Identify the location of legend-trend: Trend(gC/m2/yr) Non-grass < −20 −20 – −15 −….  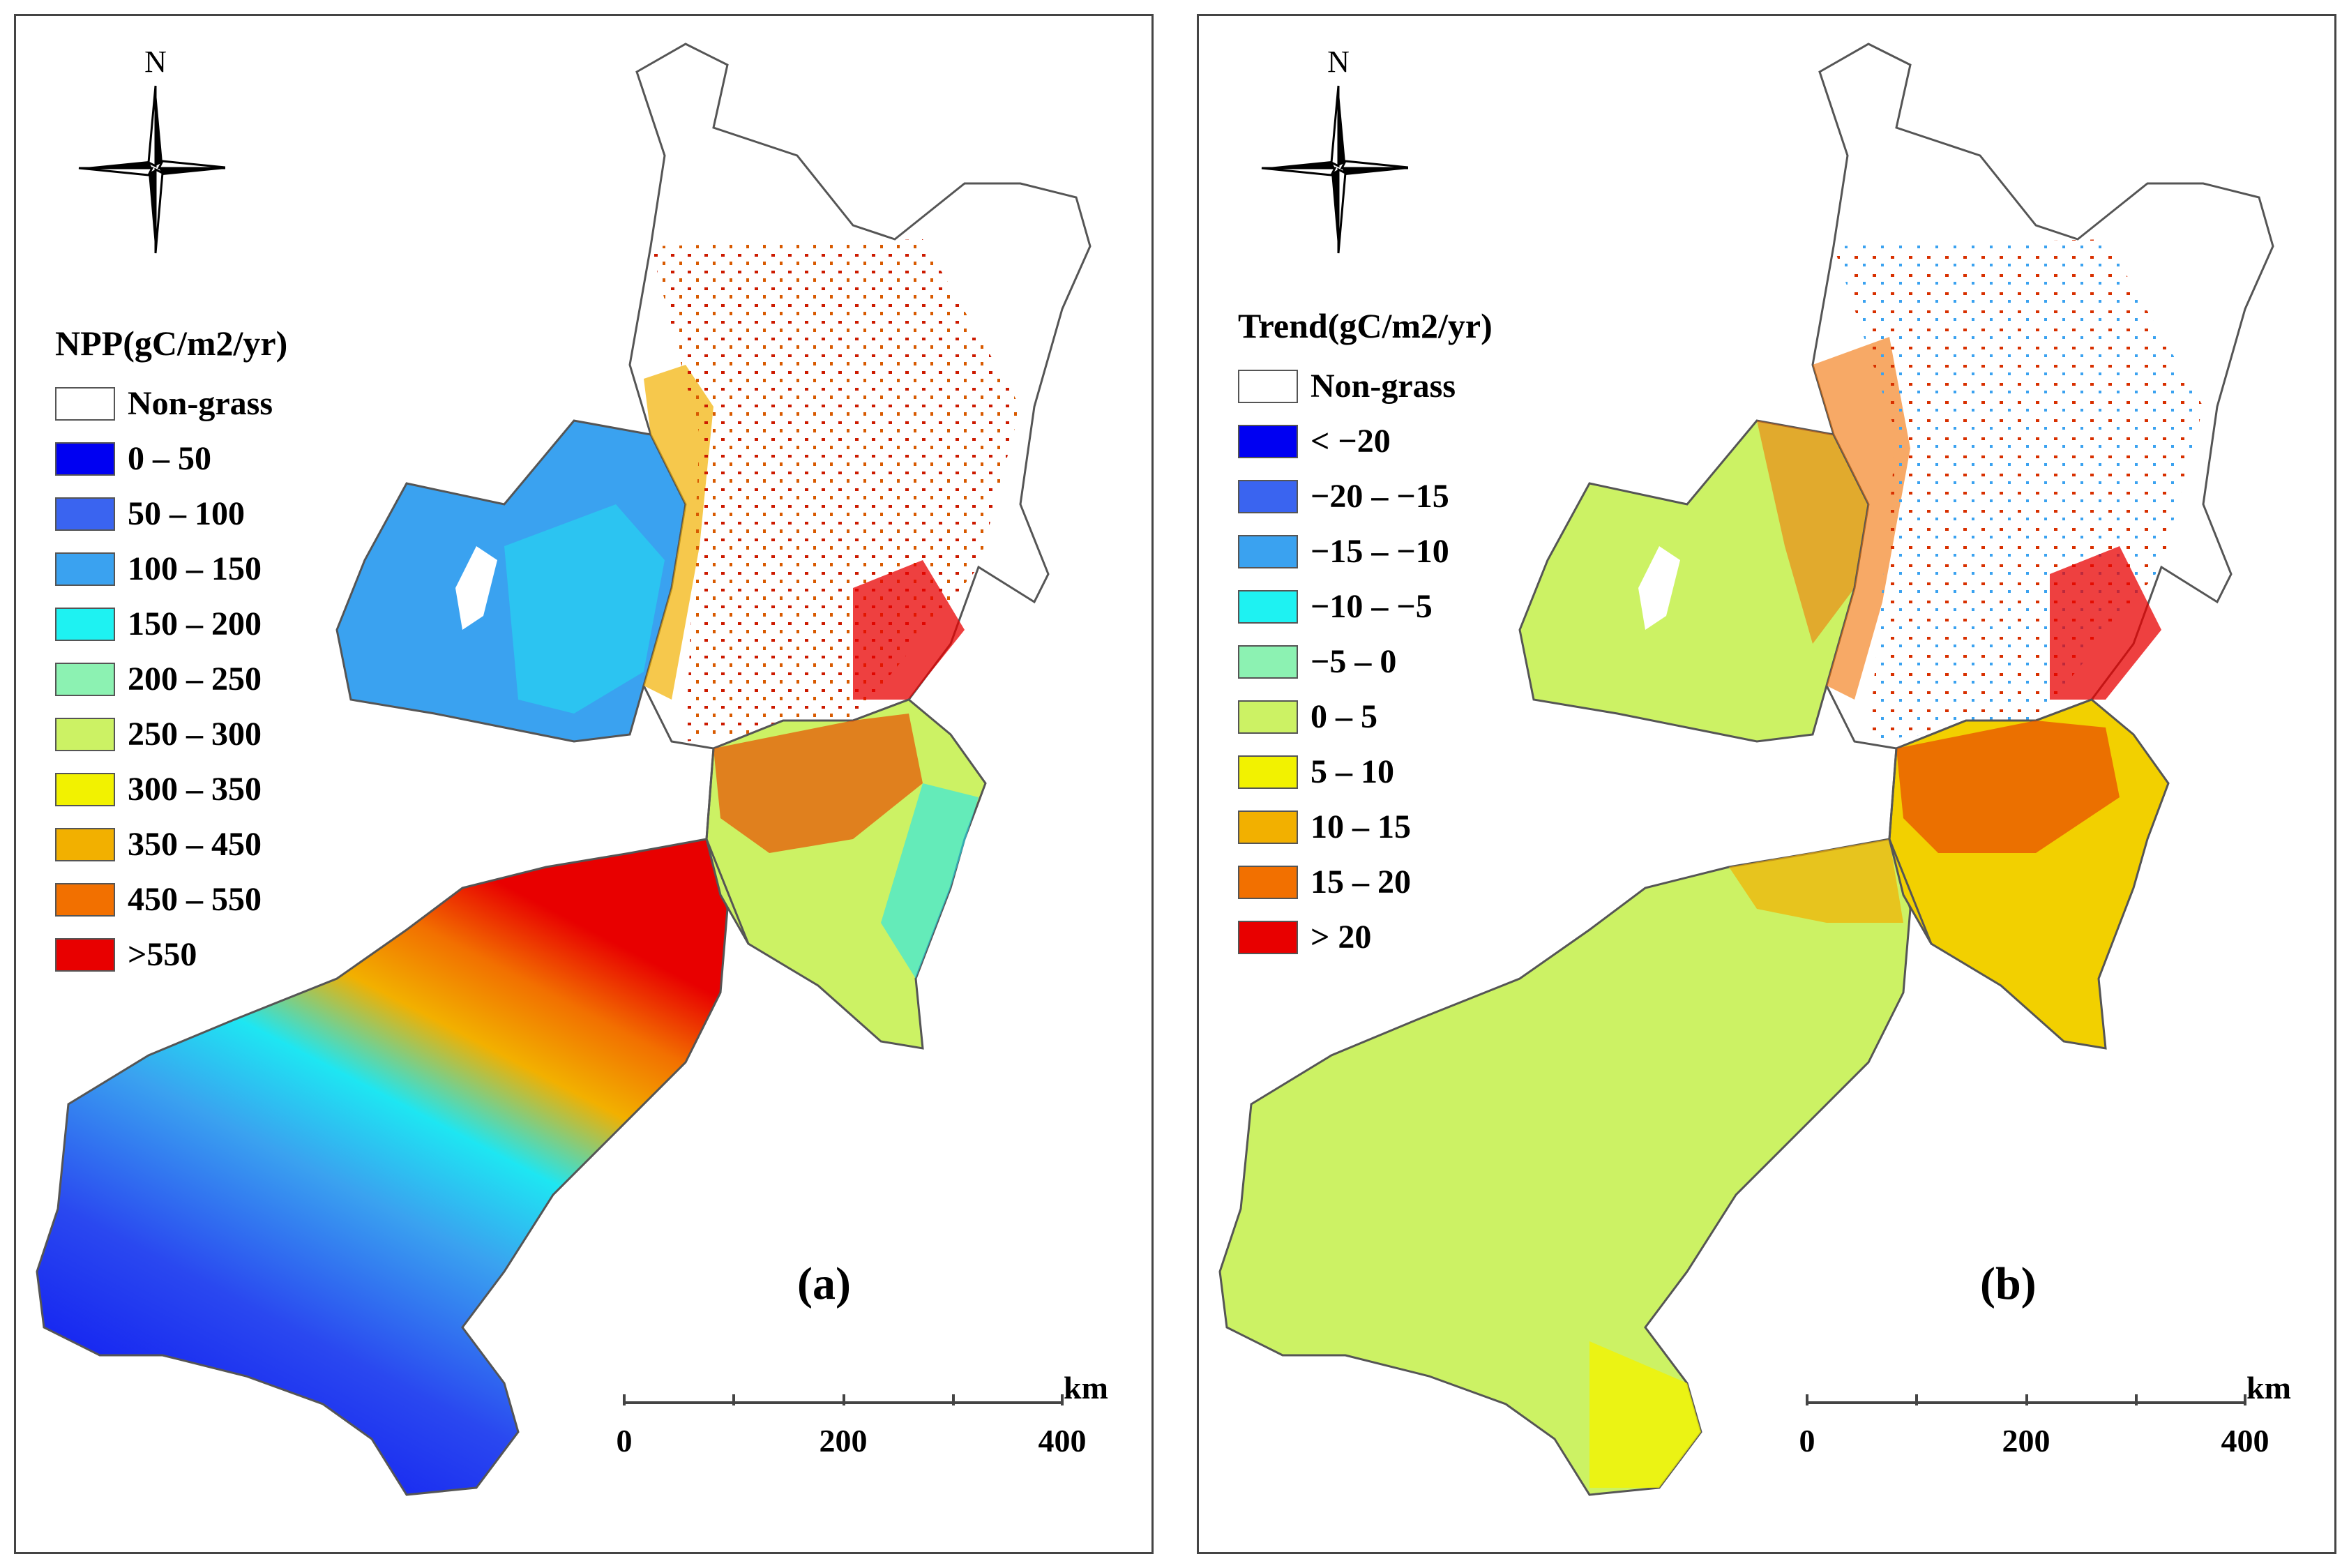
(1366, 635).